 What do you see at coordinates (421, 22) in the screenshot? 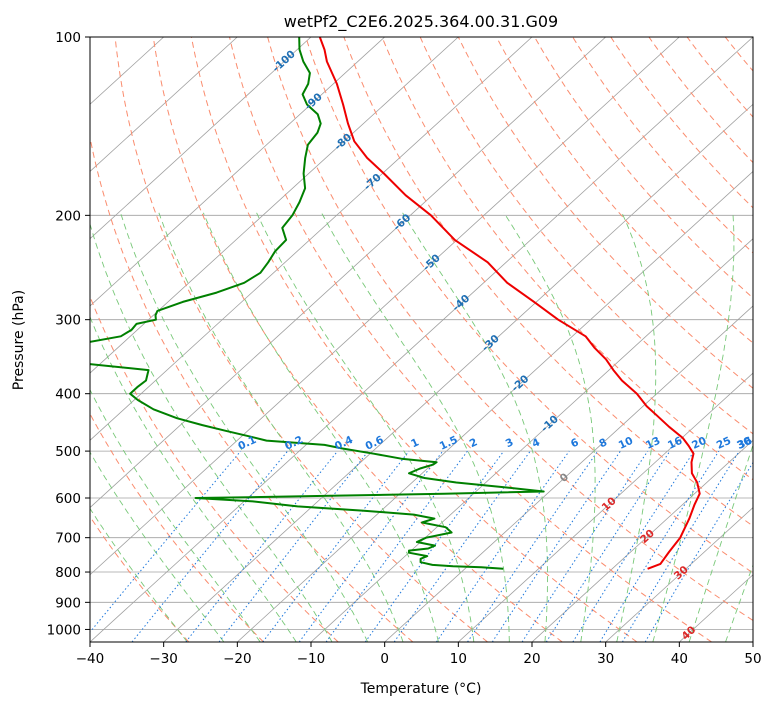
I see `chart-title: wetPf2_C2E6.2025.364.00.31.G09` at bounding box center [421, 22].